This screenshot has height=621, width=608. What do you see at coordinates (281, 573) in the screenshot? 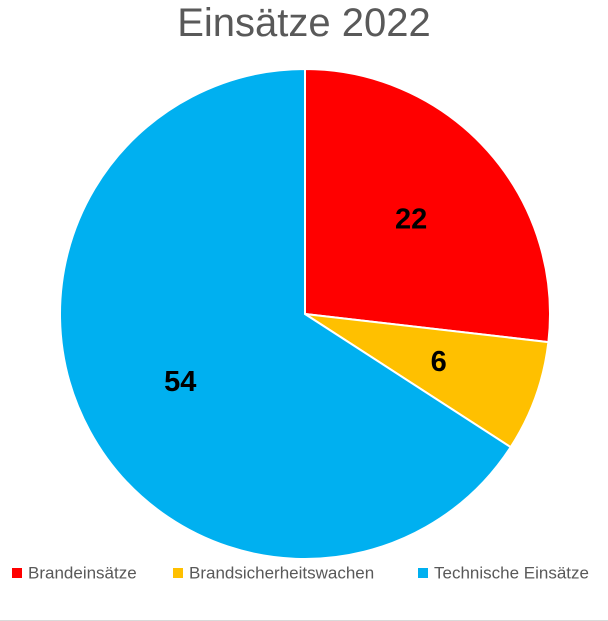
I see `legend-label-2: Brandsicherheitswachen` at bounding box center [281, 573].